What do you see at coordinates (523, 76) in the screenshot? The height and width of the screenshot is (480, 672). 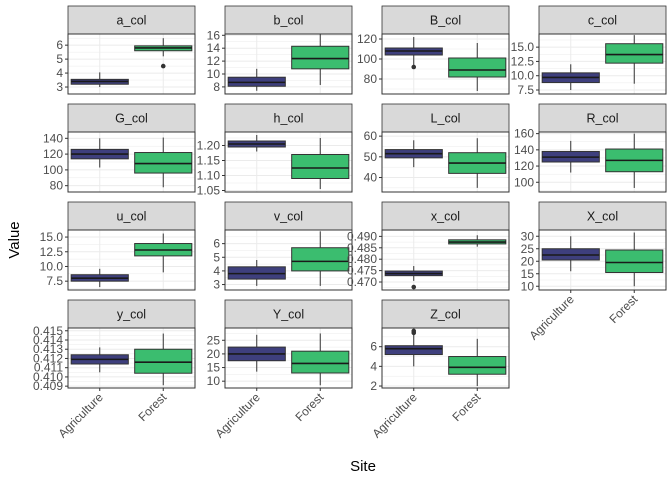 I see `y-tick-label: 10.0` at bounding box center [523, 76].